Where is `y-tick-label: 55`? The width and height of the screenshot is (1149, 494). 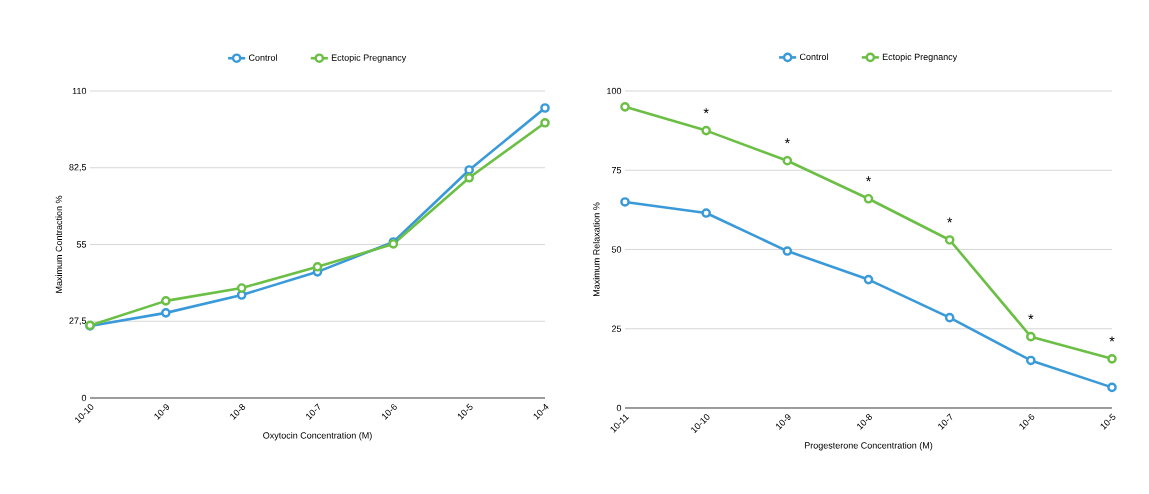
y-tick-label: 55 is located at coordinates (81, 244).